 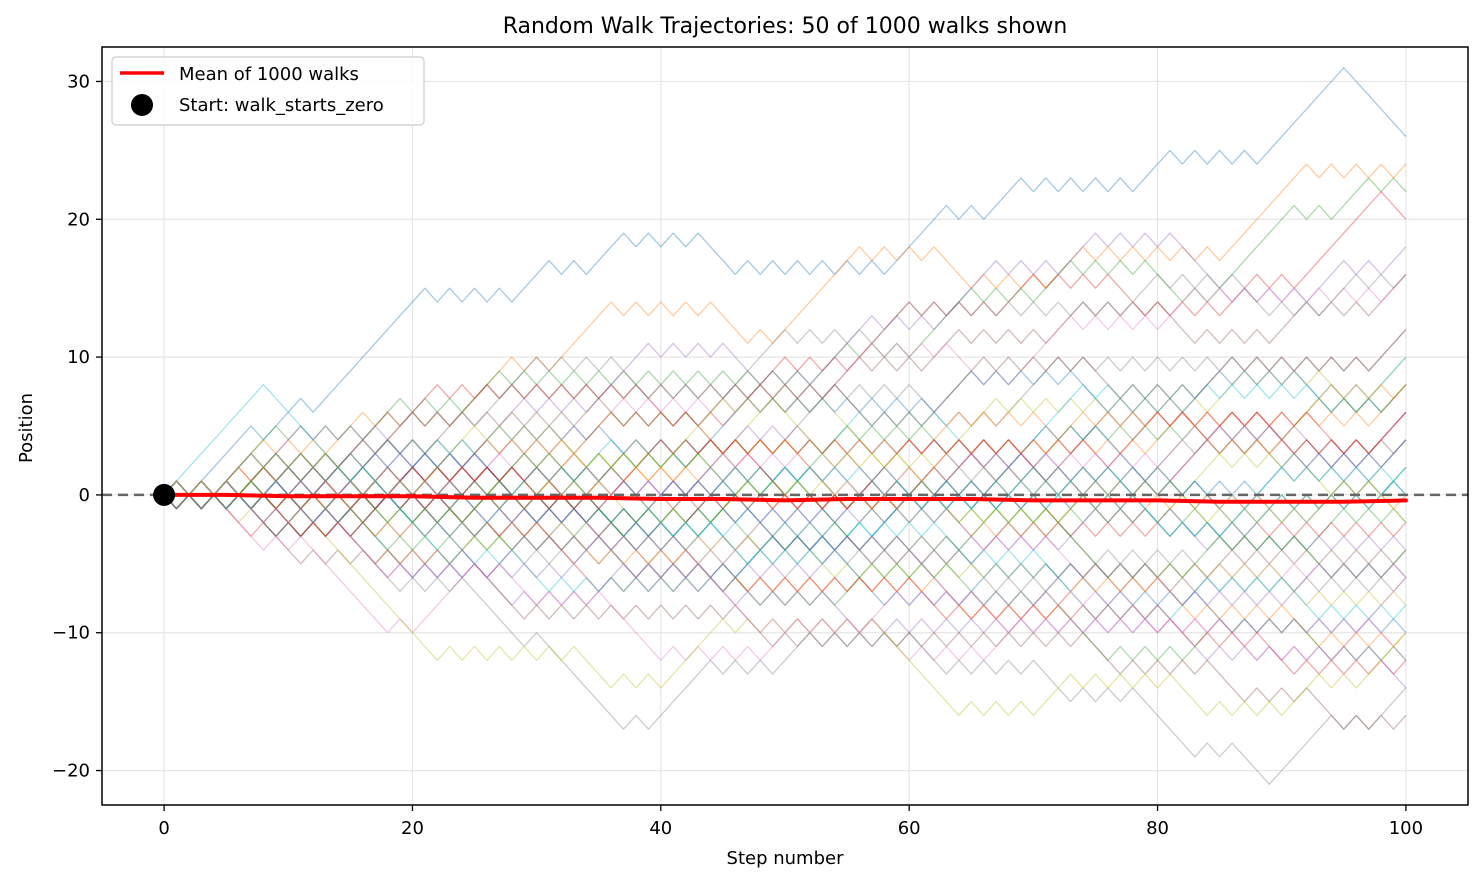 I want to click on y-tick-label: 0, so click(x=84, y=495).